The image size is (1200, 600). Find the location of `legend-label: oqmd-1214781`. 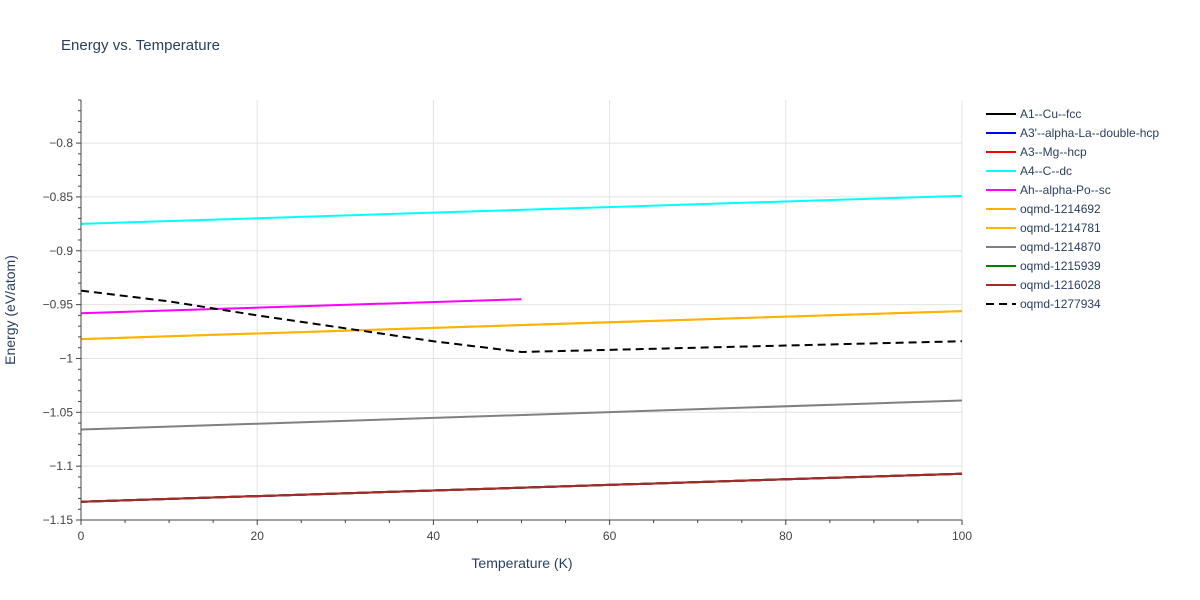

legend-label: oqmd-1214781 is located at coordinates (1060, 228).